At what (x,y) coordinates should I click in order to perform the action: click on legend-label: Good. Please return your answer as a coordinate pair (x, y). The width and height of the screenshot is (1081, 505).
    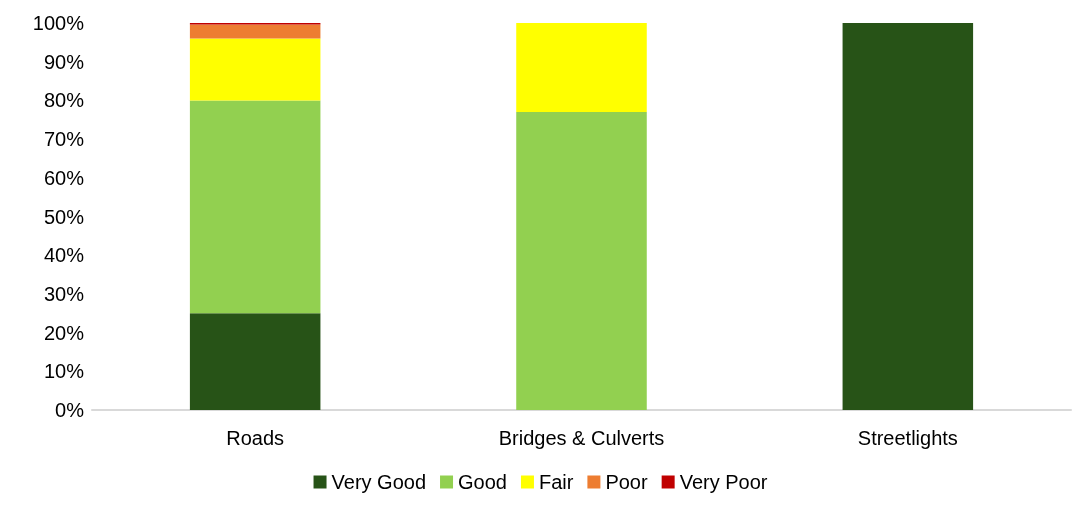
    Looking at the image, I should click on (482, 482).